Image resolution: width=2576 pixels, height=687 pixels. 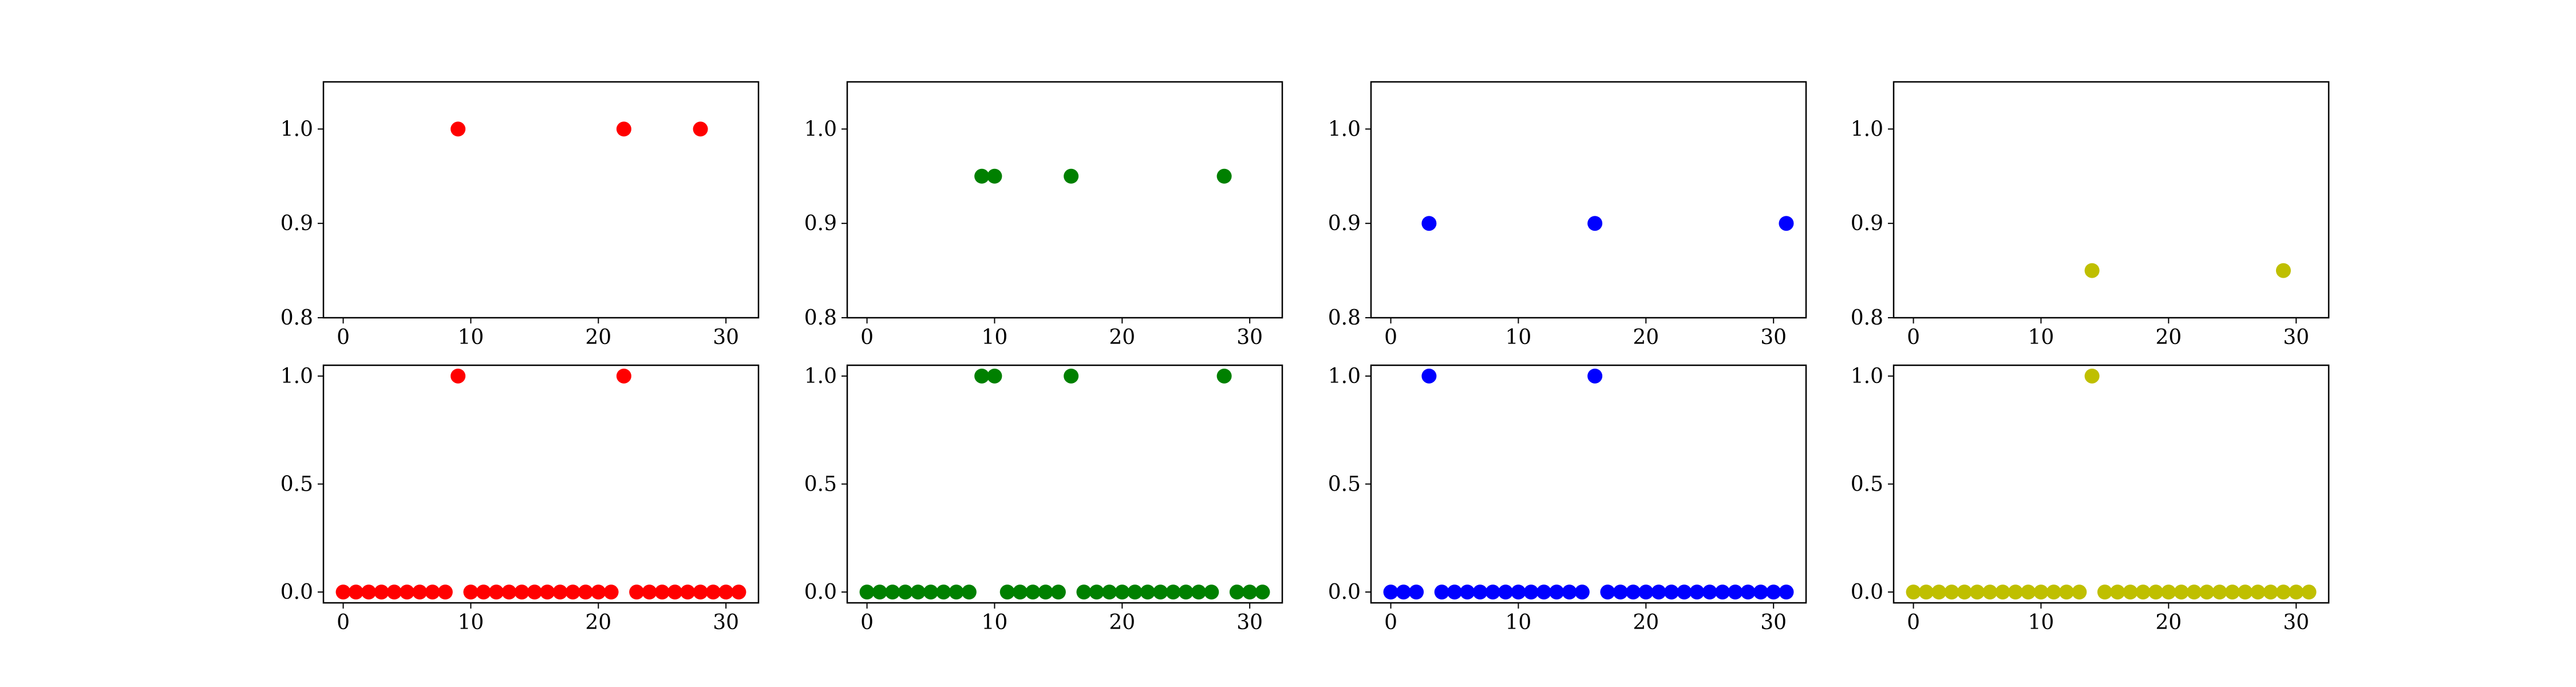 I want to click on subplot-1-3: 0 10 20 30 0.8 0.9 1.0, so click(x=1567, y=215).